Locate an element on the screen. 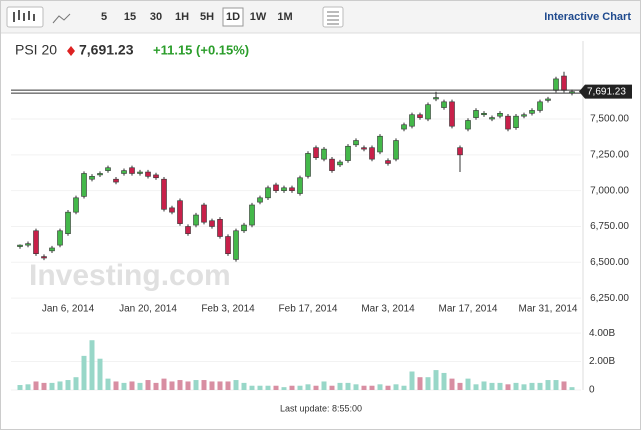 The height and width of the screenshot is (430, 641). x-tick-label: Mar 3, 2014 is located at coordinates (388, 309).